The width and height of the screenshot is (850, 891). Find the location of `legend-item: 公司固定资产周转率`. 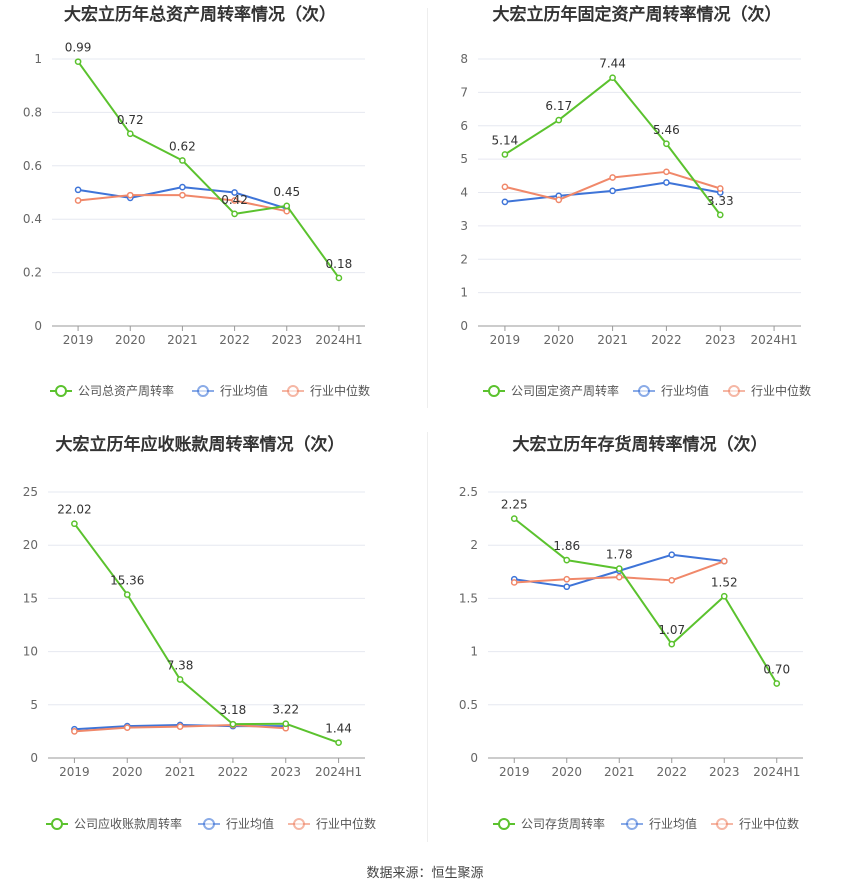

legend-item: 公司固定资产周转率 is located at coordinates (551, 390).